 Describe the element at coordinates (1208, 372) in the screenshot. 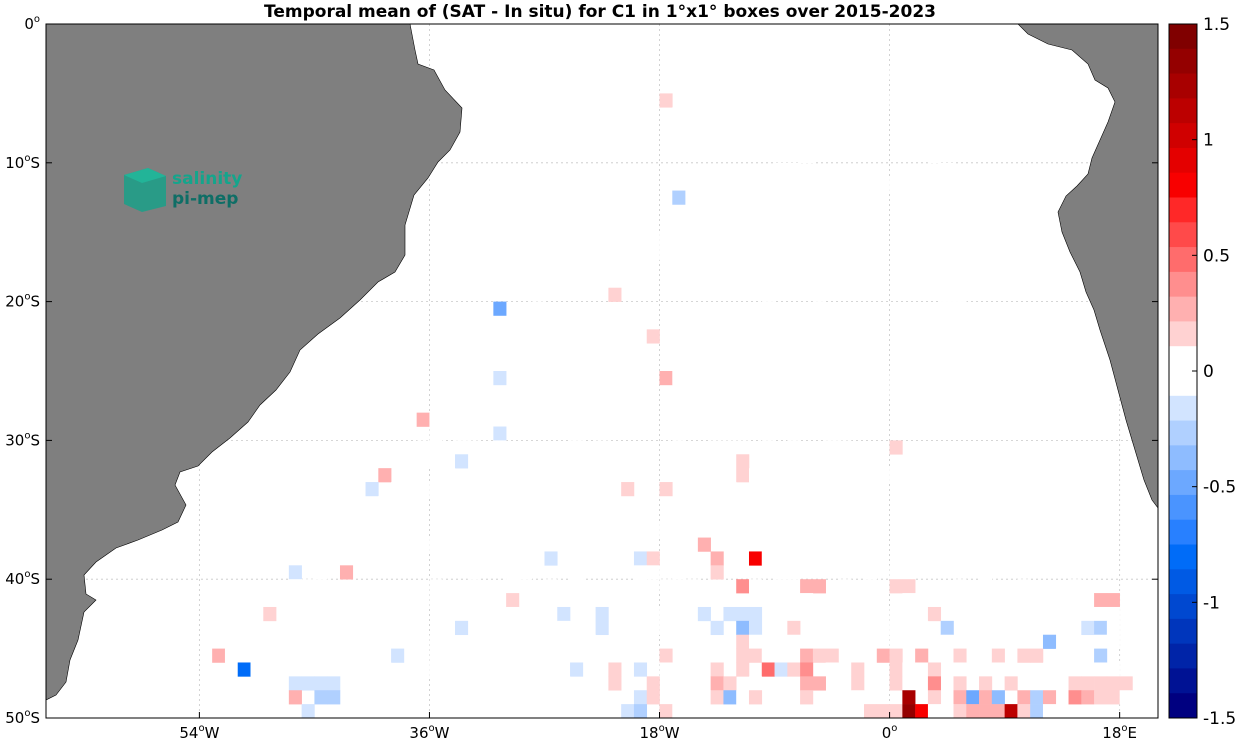

I see `colorbar-tick-label: 0` at that location.